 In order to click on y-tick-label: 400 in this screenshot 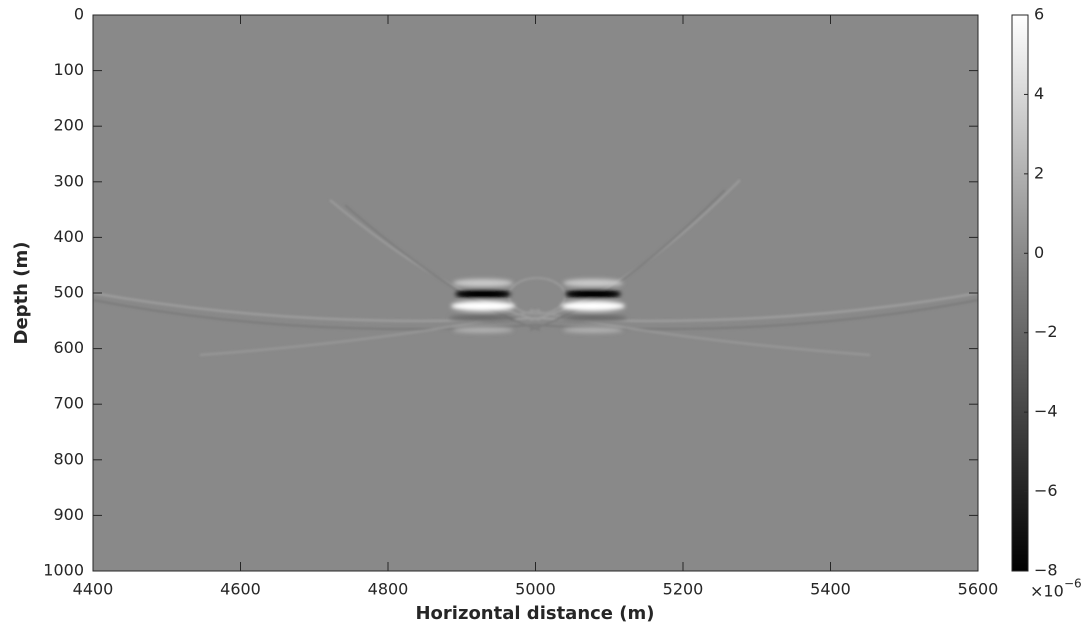, I will do `click(68, 236)`.